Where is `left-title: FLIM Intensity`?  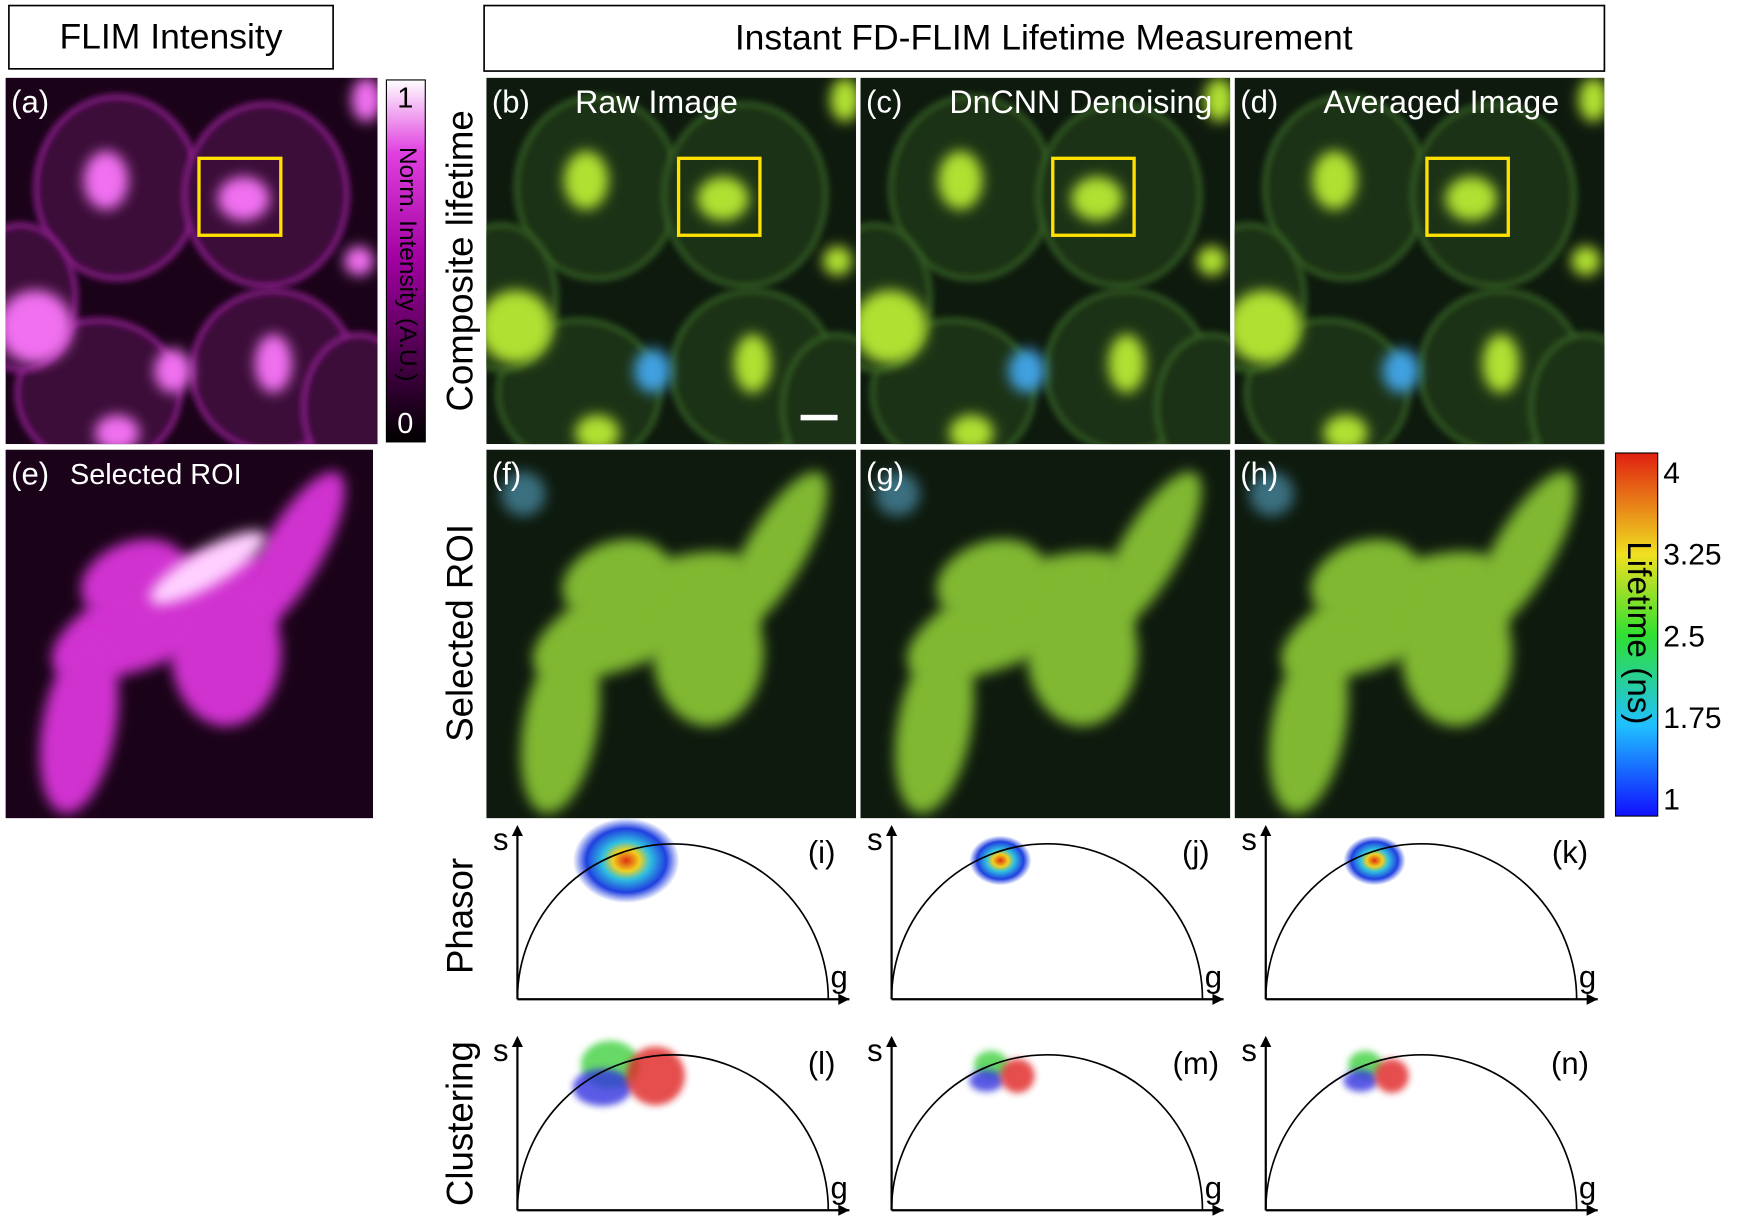 left-title: FLIM Intensity is located at coordinates (170, 36).